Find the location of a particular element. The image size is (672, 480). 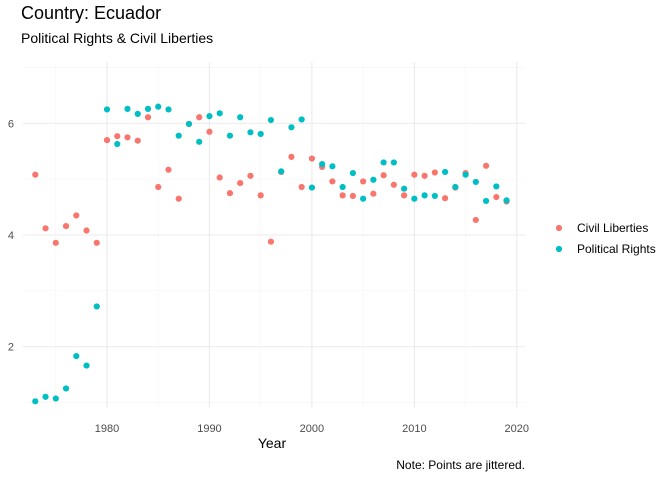

legend: Civil Liberties Political Rights is located at coordinates (605, 238).